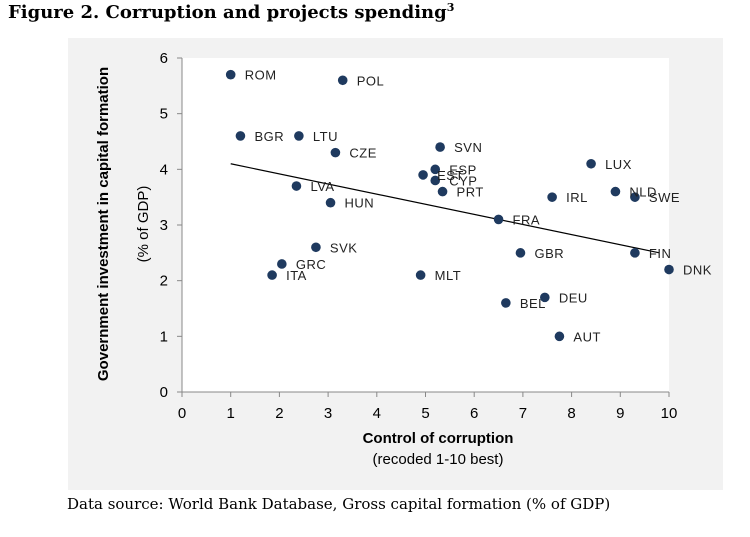 The height and width of the screenshot is (537, 750). What do you see at coordinates (474, 413) in the screenshot?
I see `x-tick-label: 6` at bounding box center [474, 413].